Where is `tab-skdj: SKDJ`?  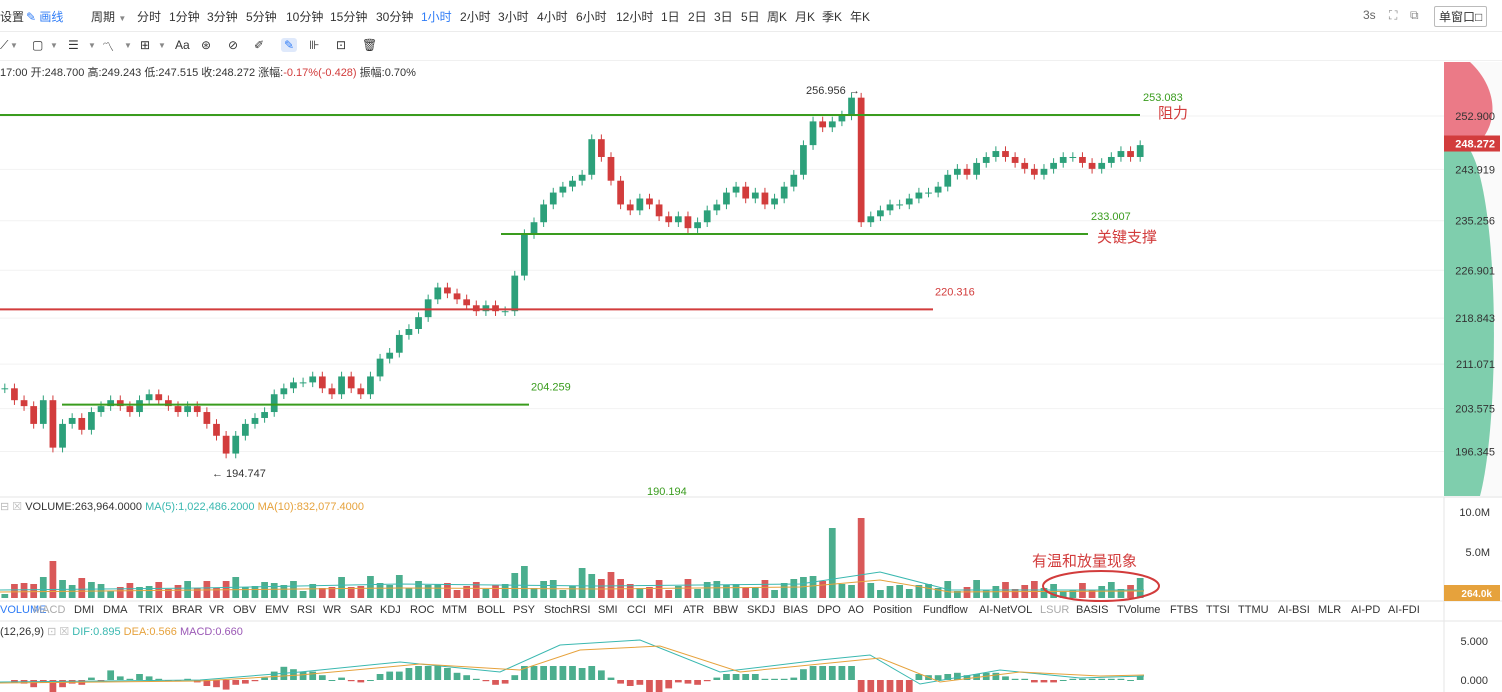
tab-skdj: SKDJ is located at coordinates (761, 610).